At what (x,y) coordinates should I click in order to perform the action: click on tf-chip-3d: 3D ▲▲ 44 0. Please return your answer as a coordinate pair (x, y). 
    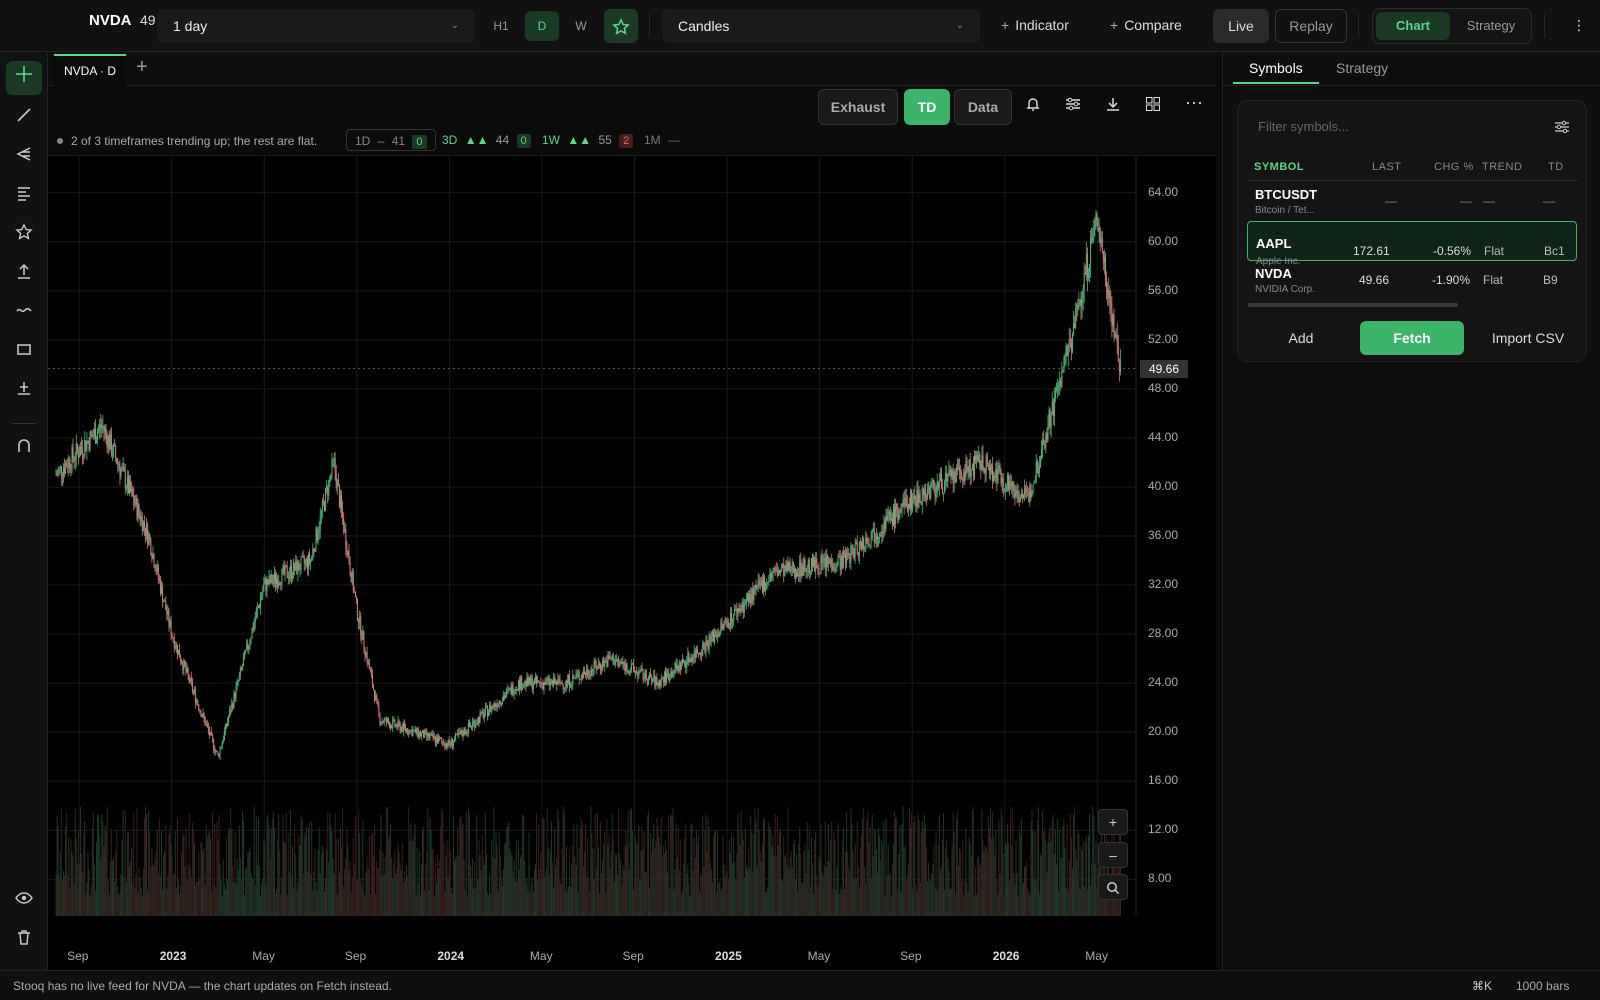
    Looking at the image, I should click on (486, 140).